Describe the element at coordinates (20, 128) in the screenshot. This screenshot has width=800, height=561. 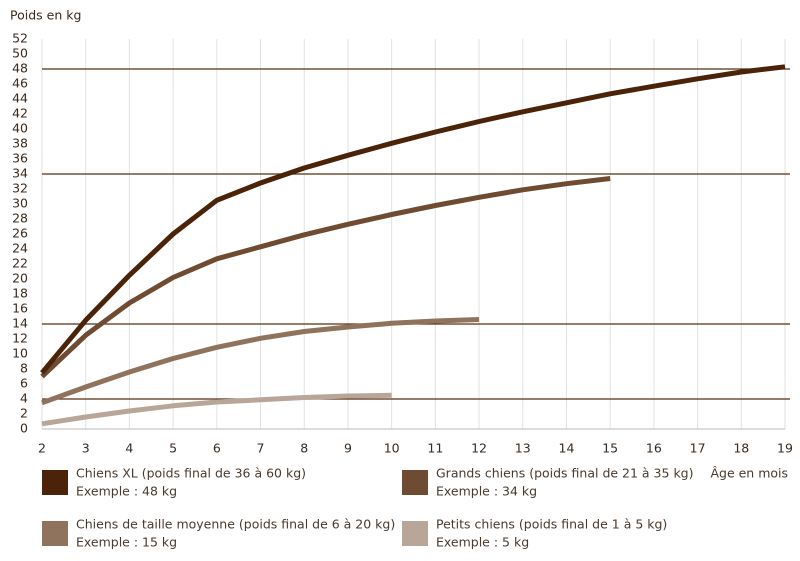
I see `y-tick-label: 40` at that location.